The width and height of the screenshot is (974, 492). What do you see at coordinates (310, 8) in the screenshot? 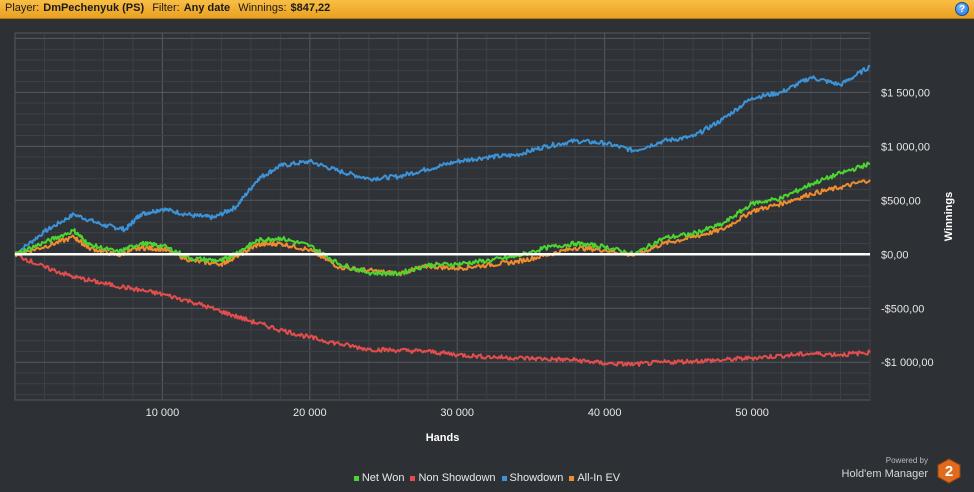
I see `winnings-value: $847,22` at bounding box center [310, 8].